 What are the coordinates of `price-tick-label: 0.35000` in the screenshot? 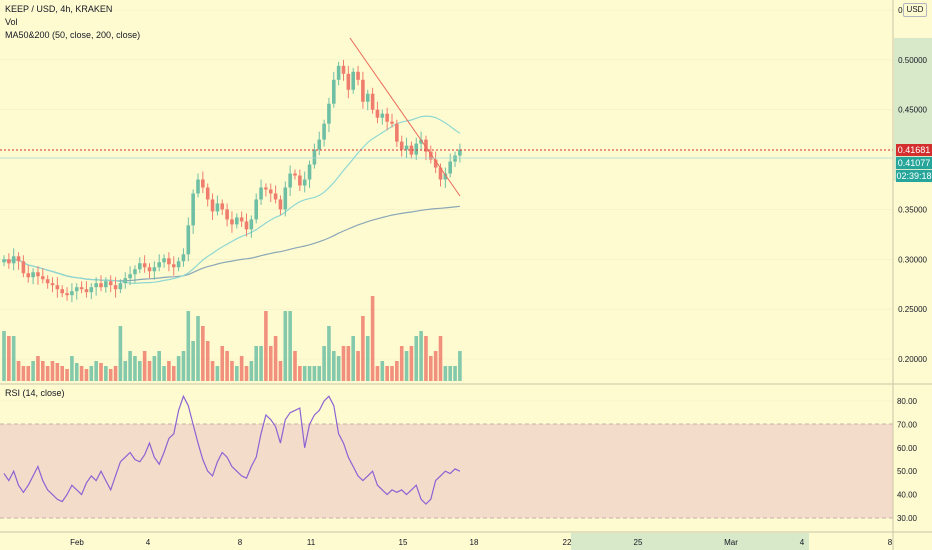 It's located at (912, 209).